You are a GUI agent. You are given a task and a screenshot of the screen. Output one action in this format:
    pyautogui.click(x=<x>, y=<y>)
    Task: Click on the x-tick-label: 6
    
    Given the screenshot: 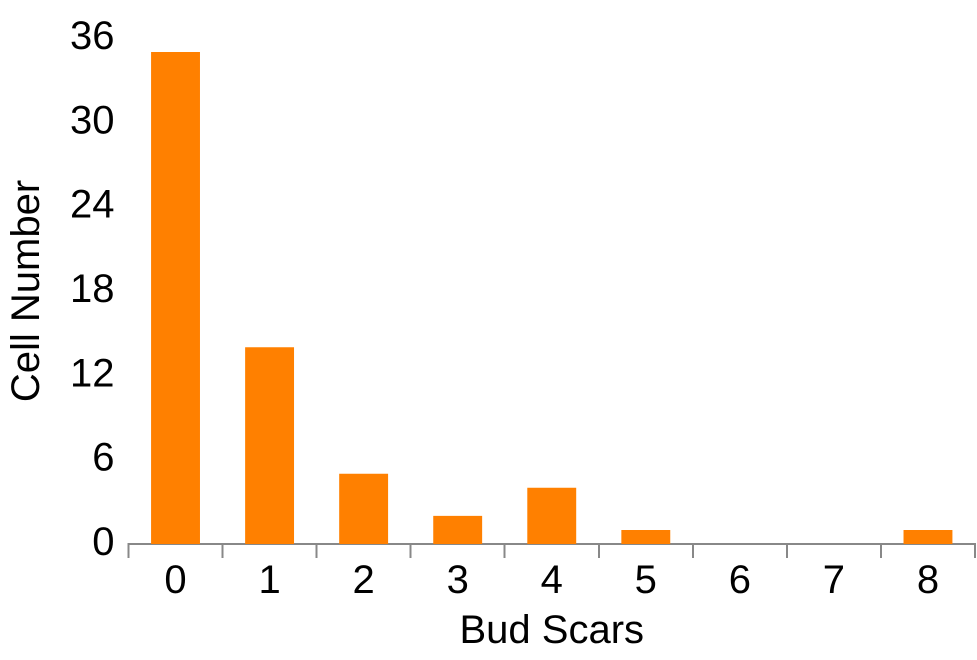 What is the action you would take?
    pyautogui.click(x=739, y=580)
    